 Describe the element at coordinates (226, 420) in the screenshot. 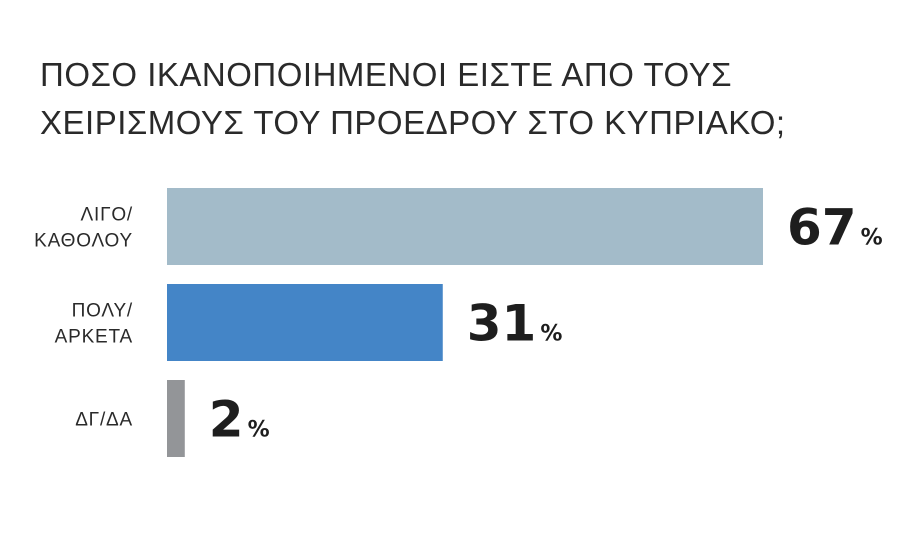

I see `data-label-value: 2` at that location.